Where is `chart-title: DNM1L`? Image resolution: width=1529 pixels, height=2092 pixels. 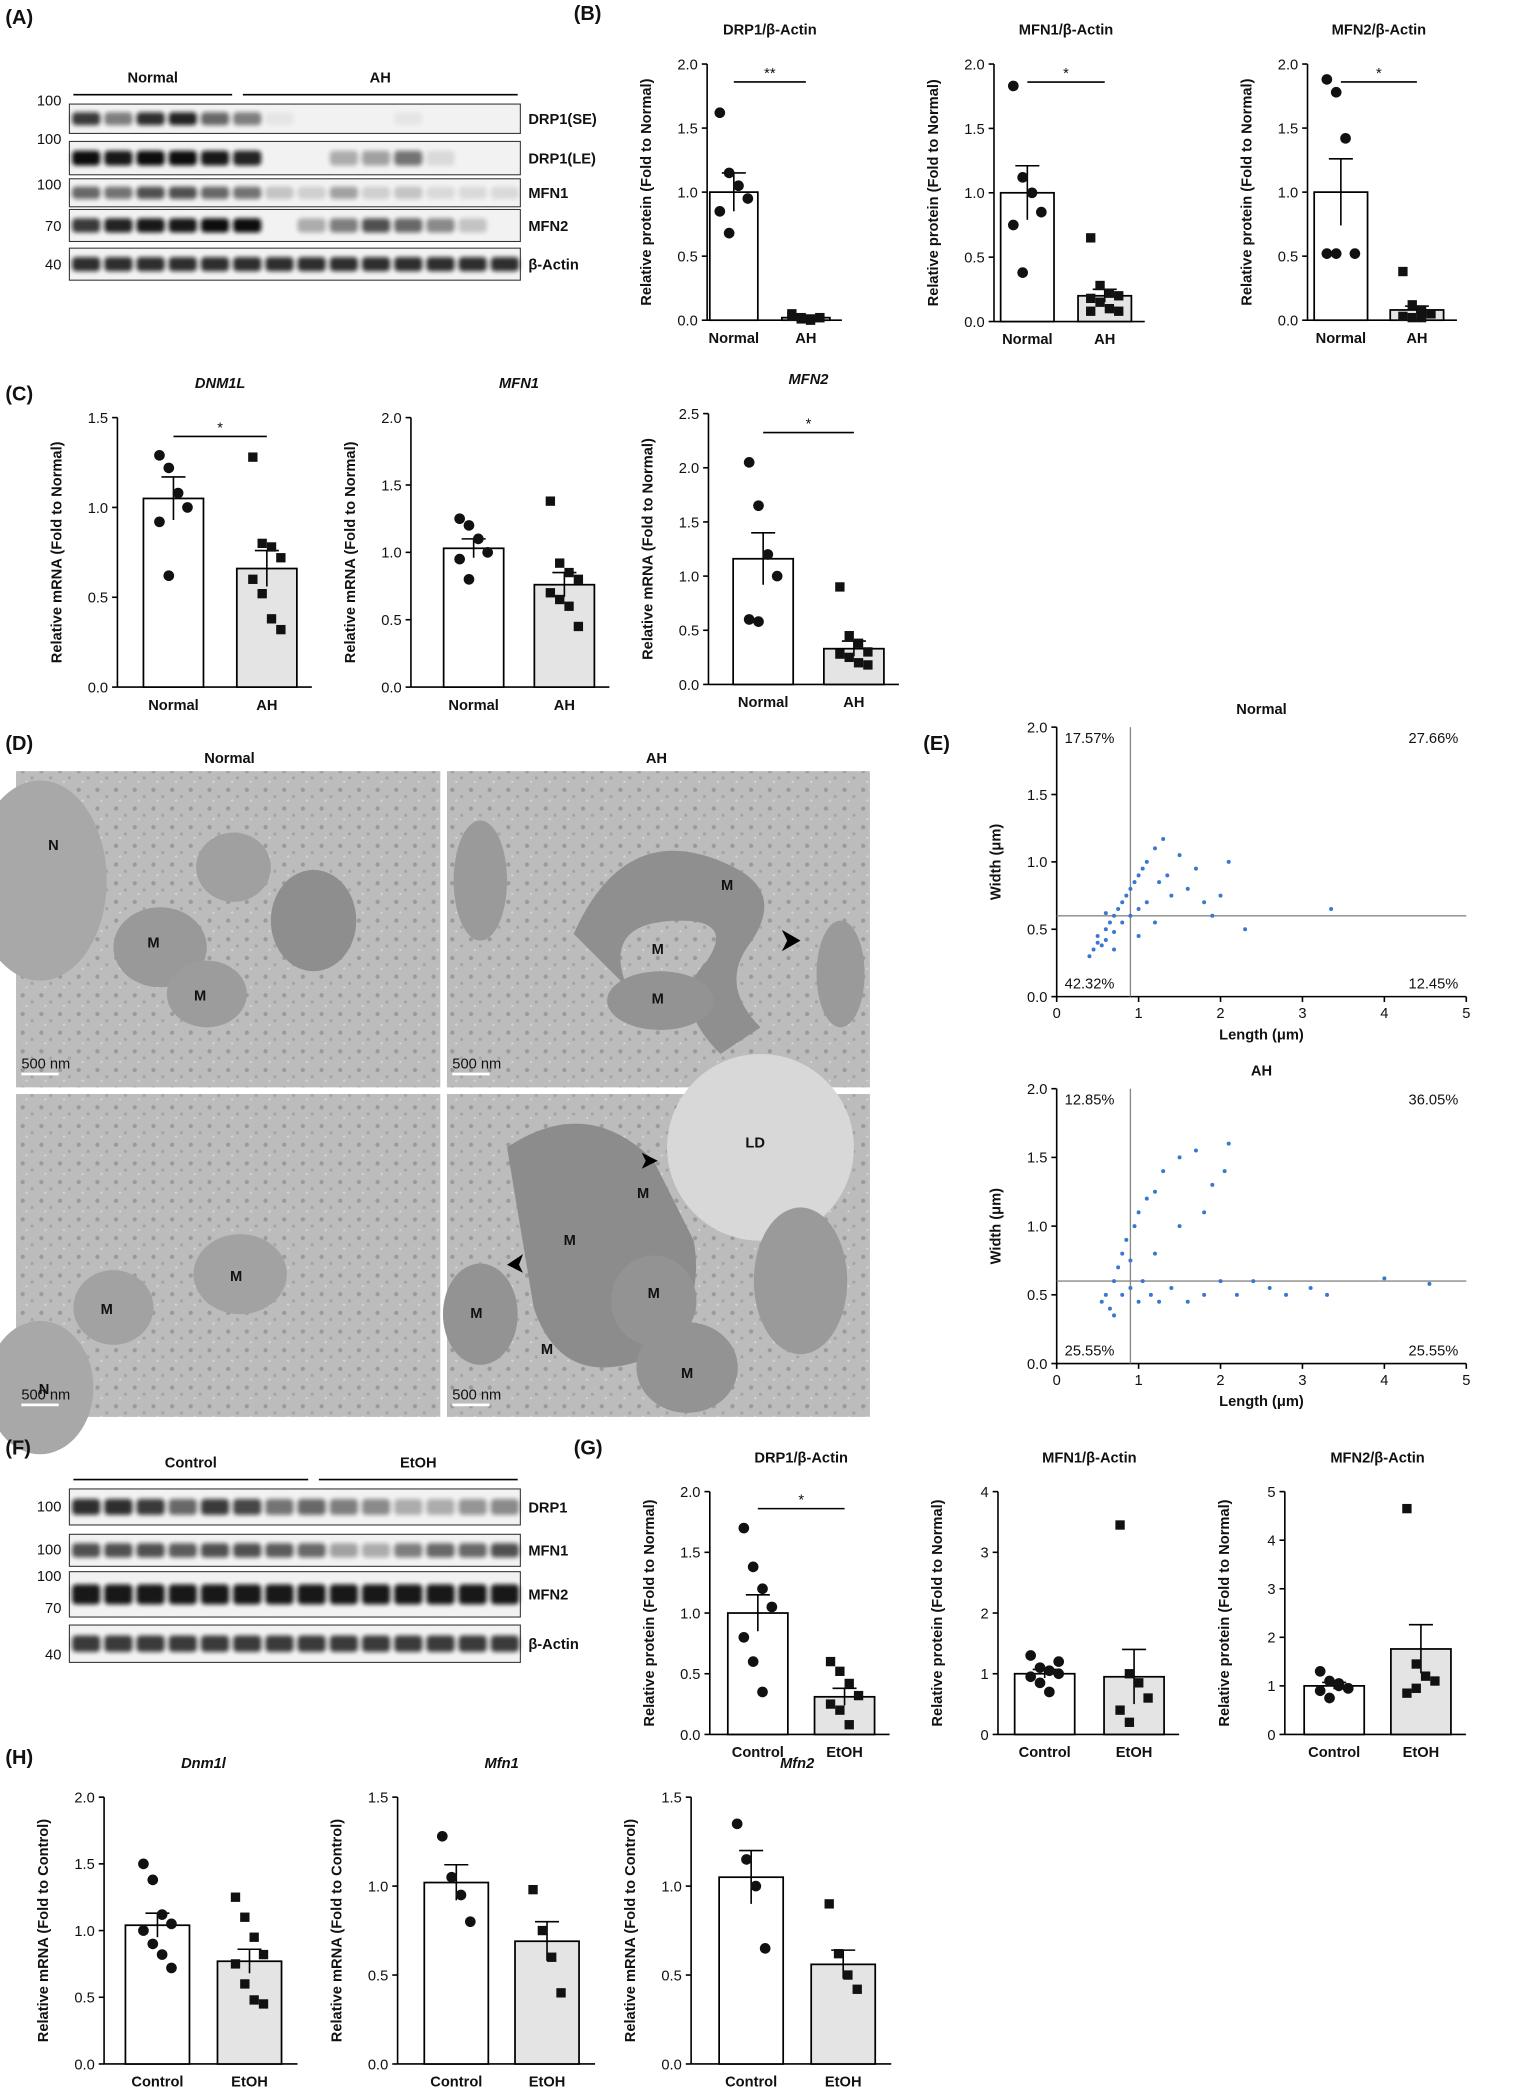
chart-title: DNM1L is located at coordinates (220, 384).